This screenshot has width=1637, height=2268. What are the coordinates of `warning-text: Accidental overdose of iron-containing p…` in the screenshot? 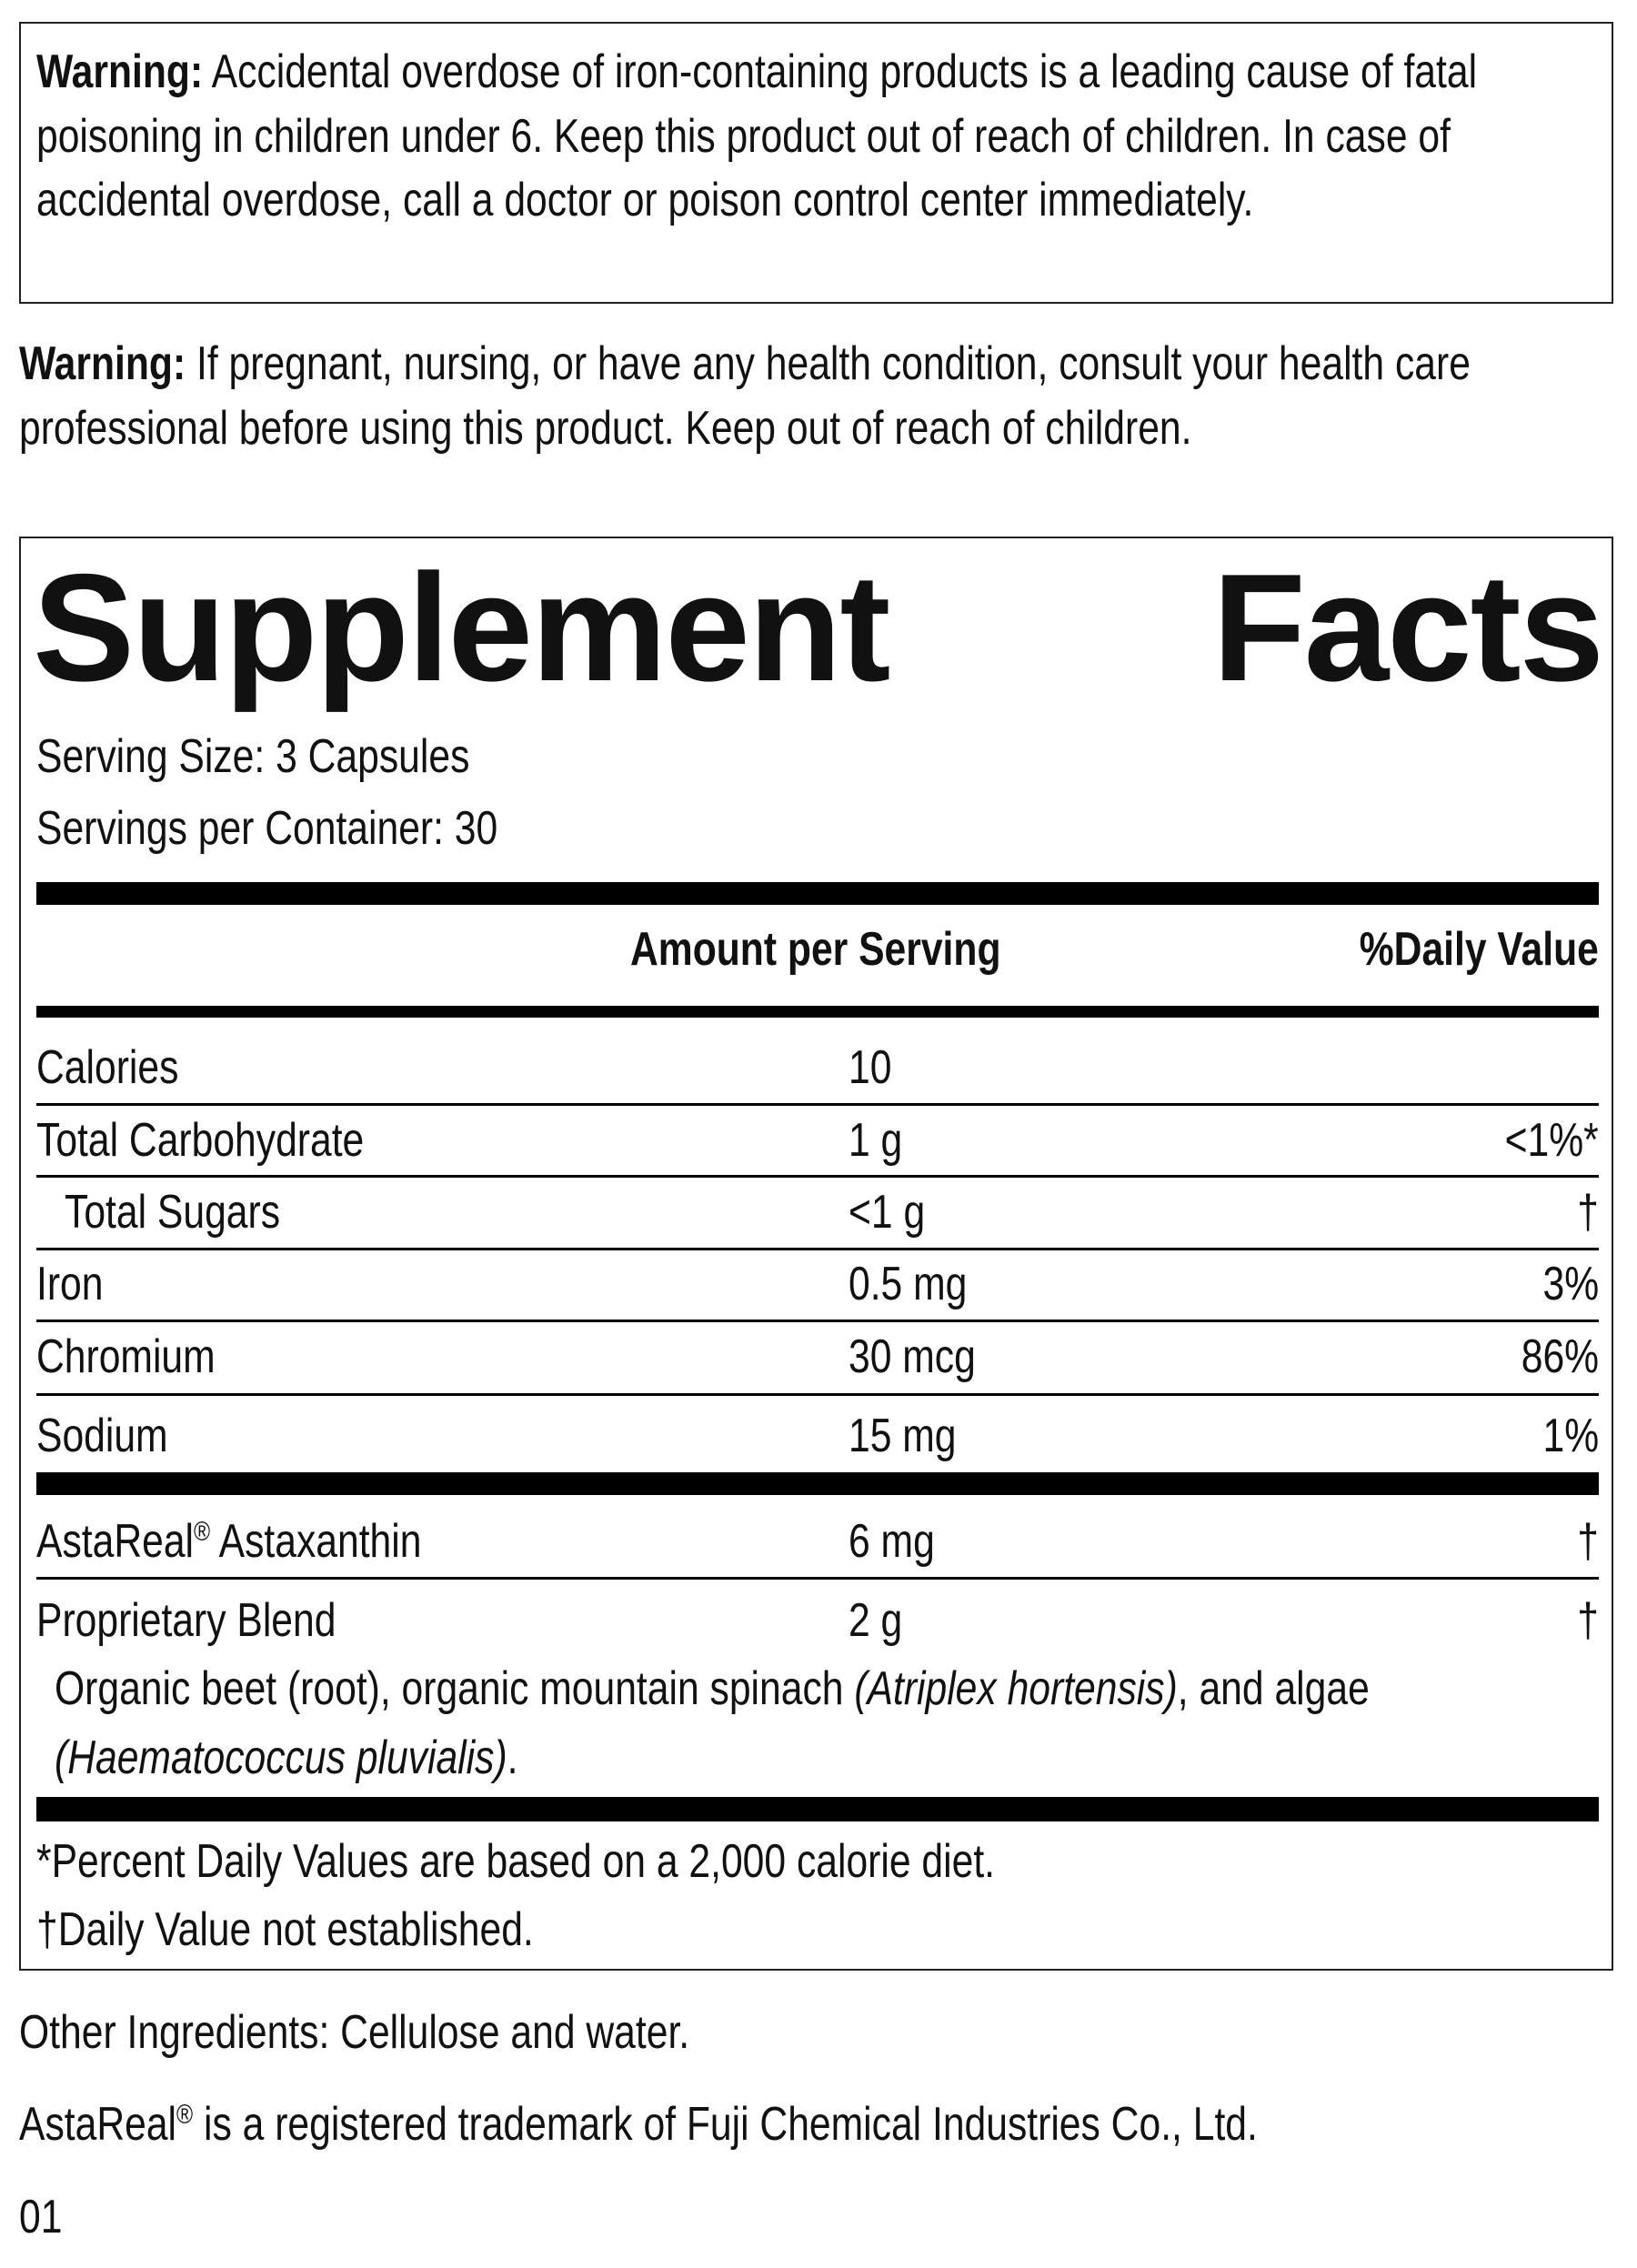 It's located at (757, 135).